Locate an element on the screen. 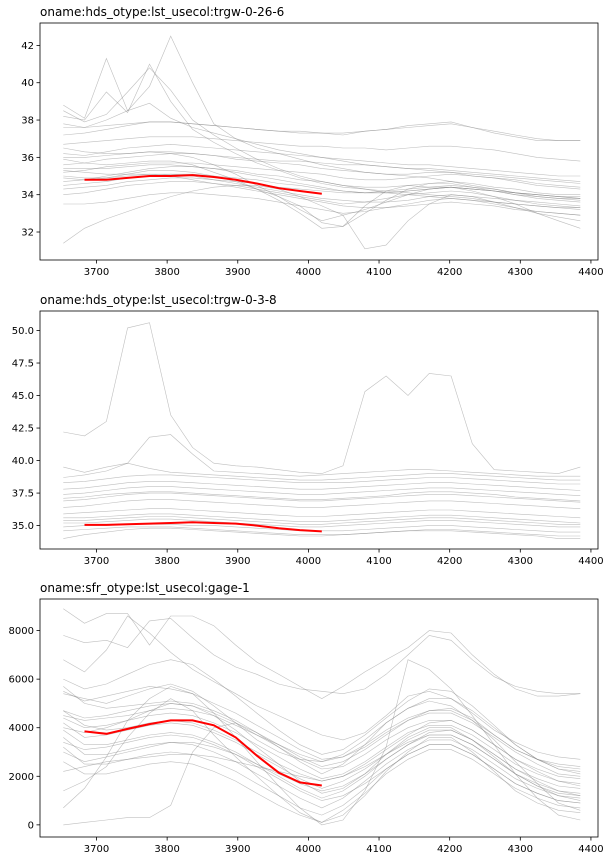  y-tick-label: 42 is located at coordinates (27, 46).